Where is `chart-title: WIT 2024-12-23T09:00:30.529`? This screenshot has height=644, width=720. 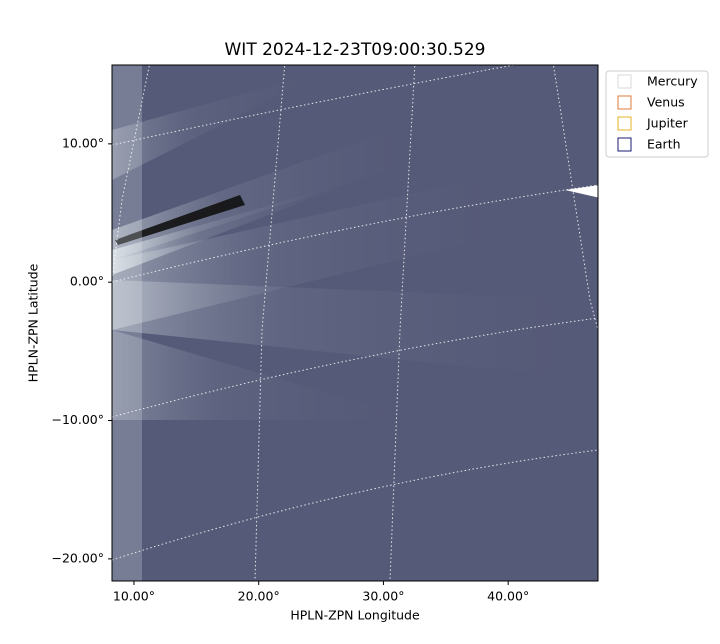 chart-title: WIT 2024-12-23T09:00:30.529 is located at coordinates (355, 50).